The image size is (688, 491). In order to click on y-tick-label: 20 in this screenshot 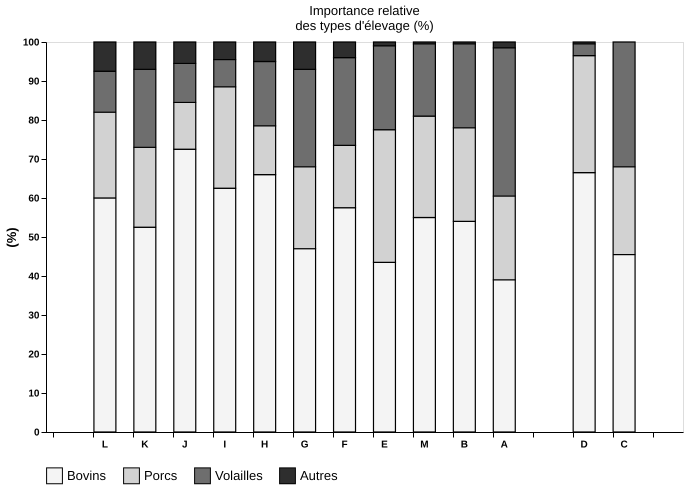, I will do `click(34, 355)`.